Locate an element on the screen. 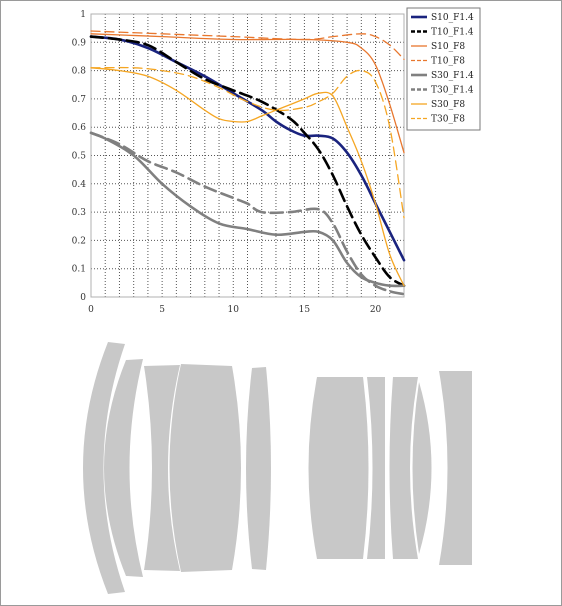  y-tick-label: 0 is located at coordinates (83, 298).